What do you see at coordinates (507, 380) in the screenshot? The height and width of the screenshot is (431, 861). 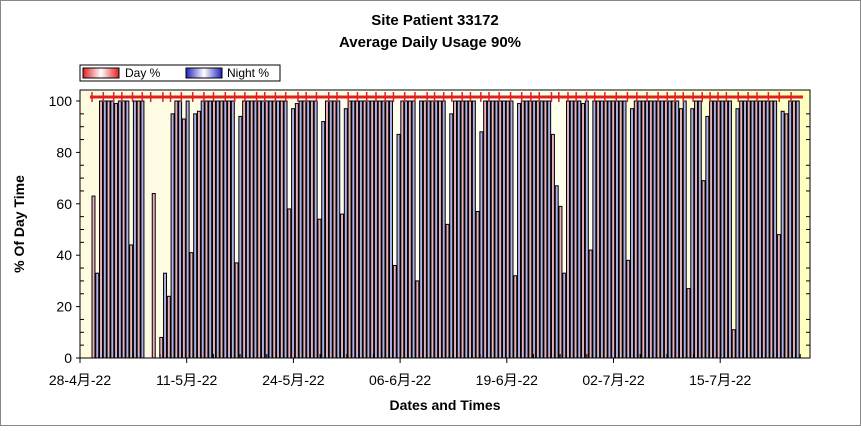 I see `x-tick-label: 19-6月-22` at bounding box center [507, 380].